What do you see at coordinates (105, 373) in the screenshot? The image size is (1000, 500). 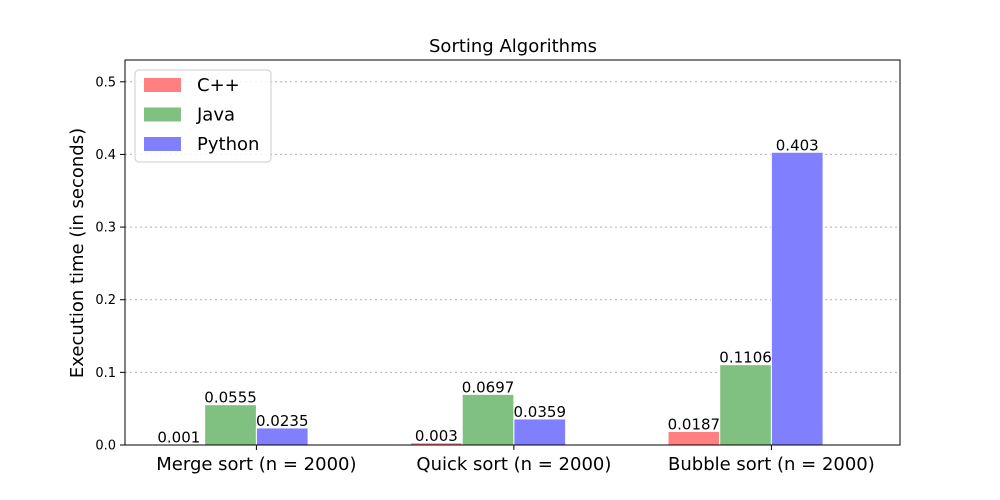 I see `y-tick-label: 0.1` at bounding box center [105, 373].